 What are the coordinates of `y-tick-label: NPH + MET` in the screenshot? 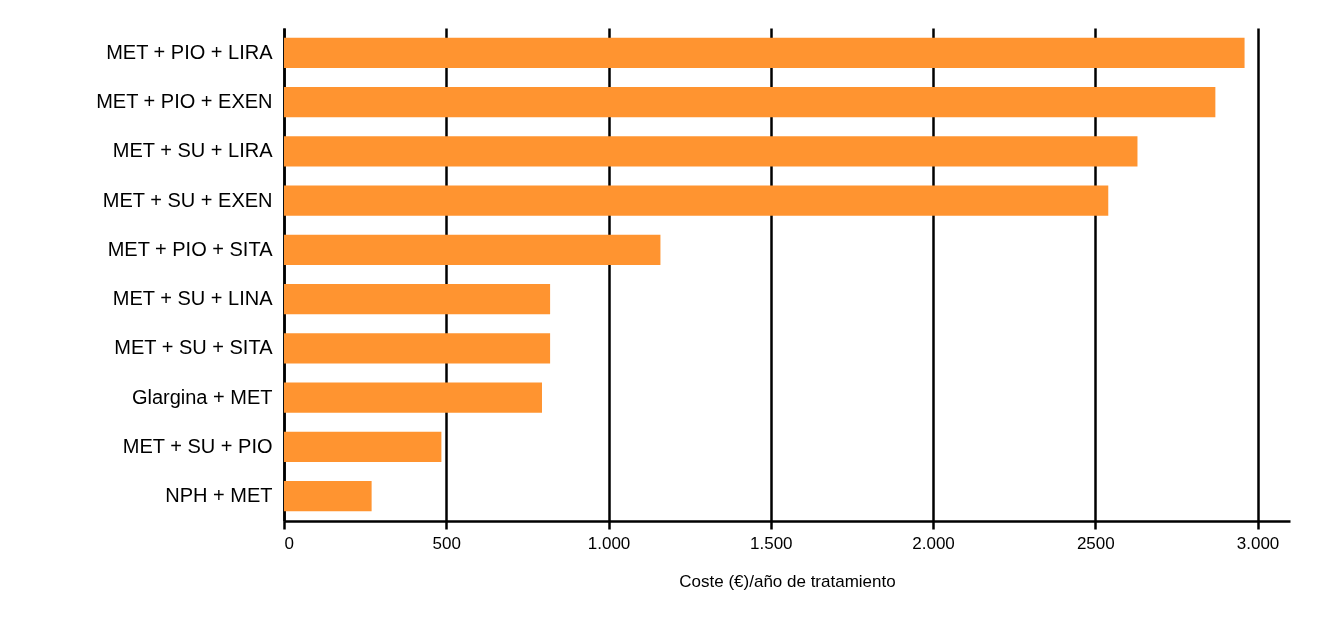 It's located at (219, 495).